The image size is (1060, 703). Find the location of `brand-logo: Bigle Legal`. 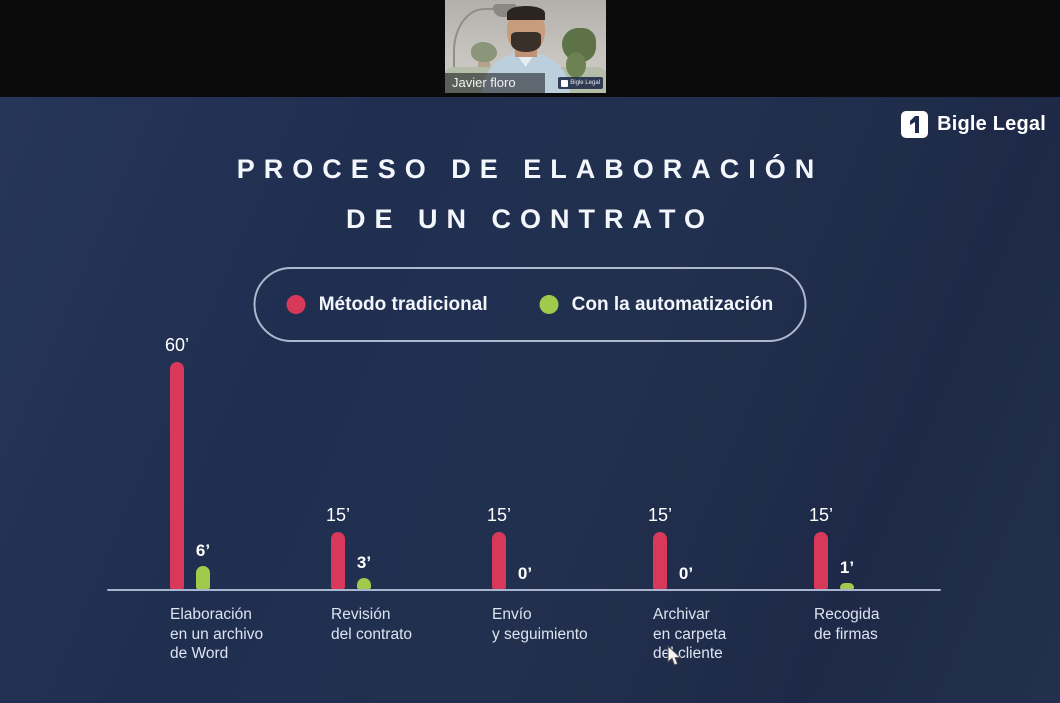

brand-logo: Bigle Legal is located at coordinates (973, 124).